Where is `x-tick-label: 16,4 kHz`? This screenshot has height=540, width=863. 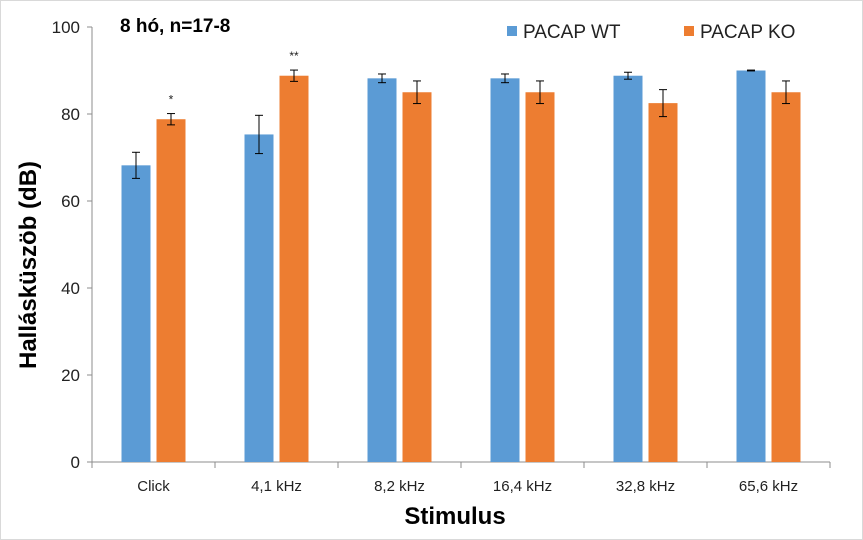 x-tick-label: 16,4 kHz is located at coordinates (522, 486).